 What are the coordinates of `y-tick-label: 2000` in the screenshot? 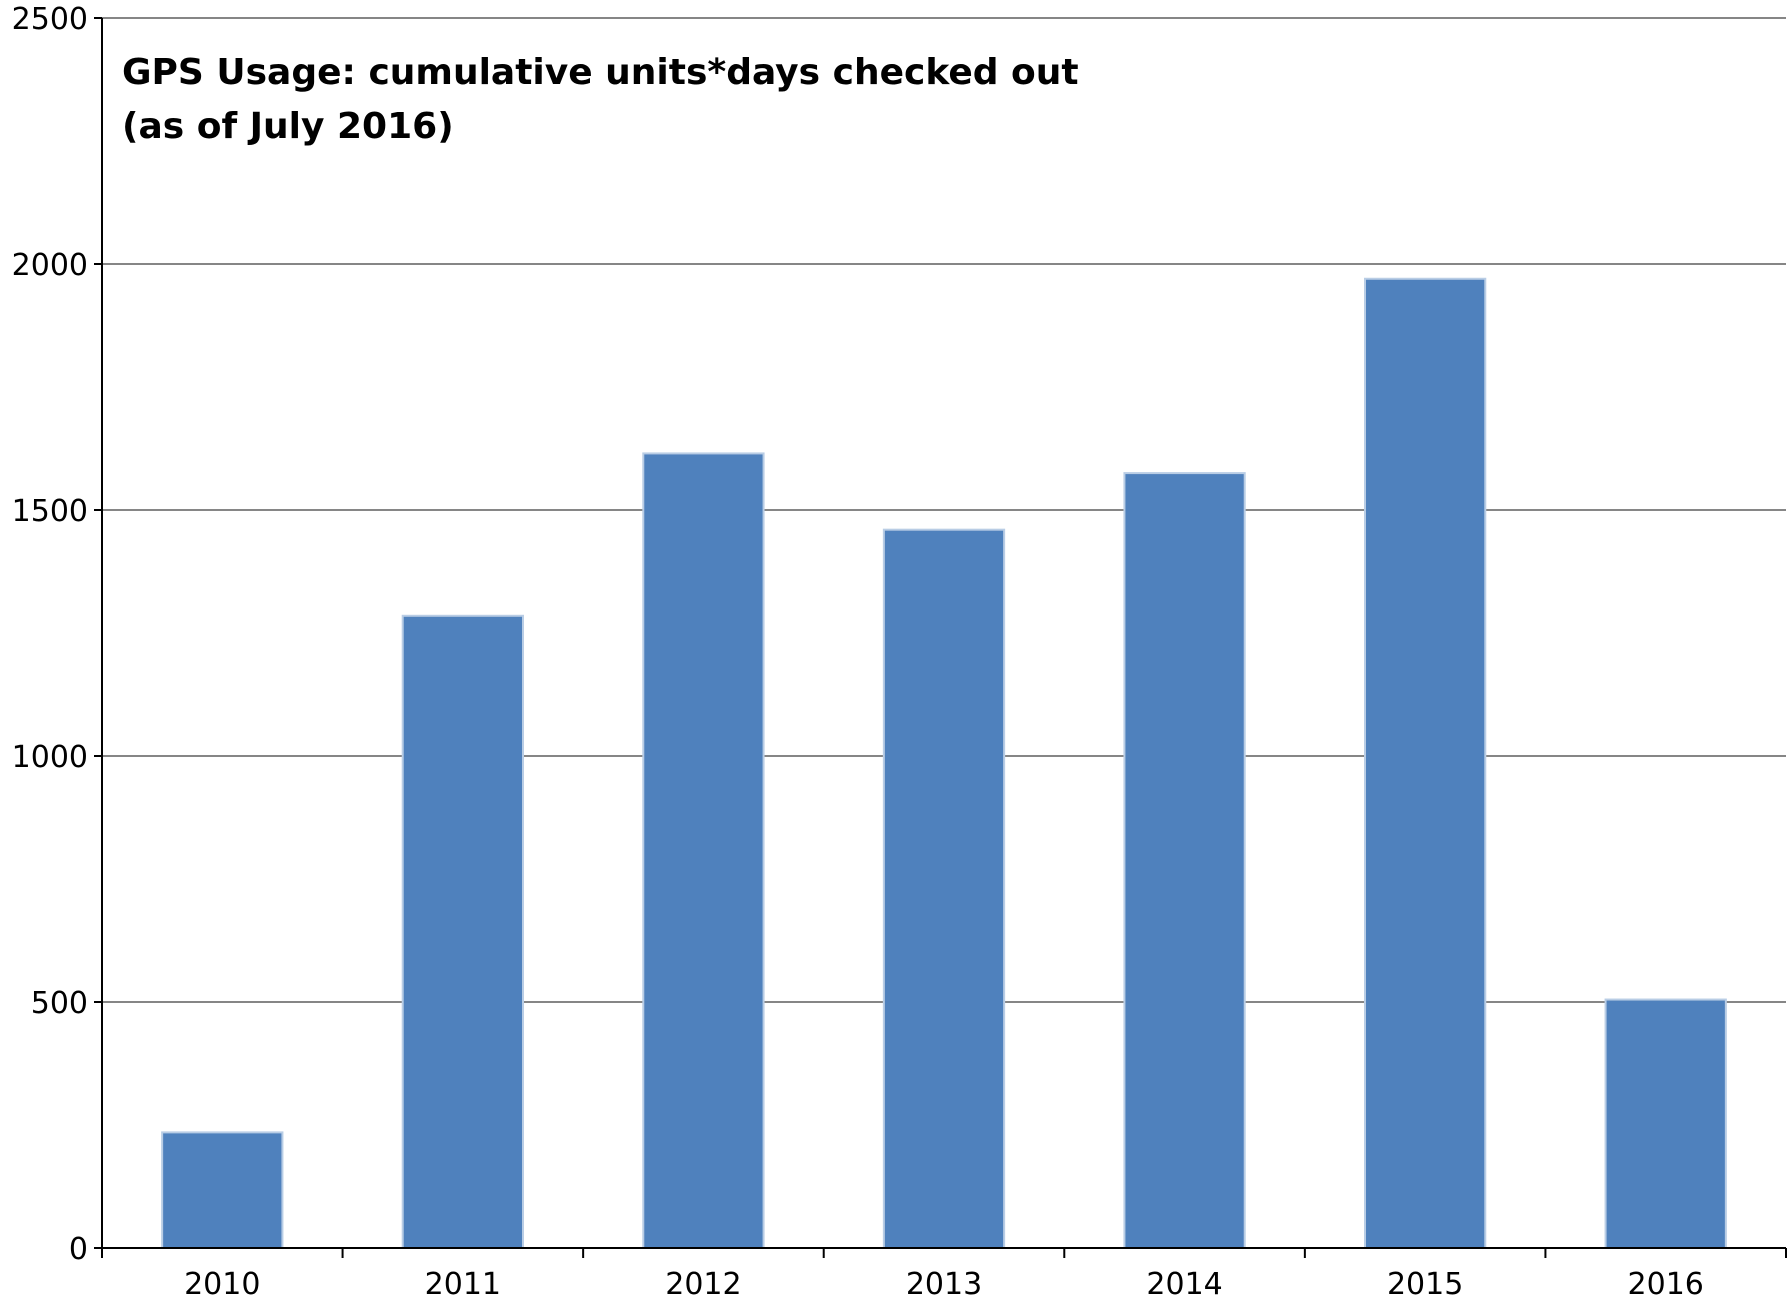 It's located at (50, 265).